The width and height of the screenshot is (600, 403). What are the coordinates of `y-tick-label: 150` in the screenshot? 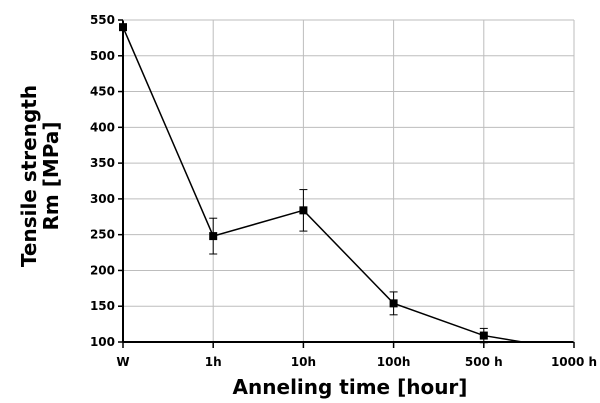 It's located at (102, 306).